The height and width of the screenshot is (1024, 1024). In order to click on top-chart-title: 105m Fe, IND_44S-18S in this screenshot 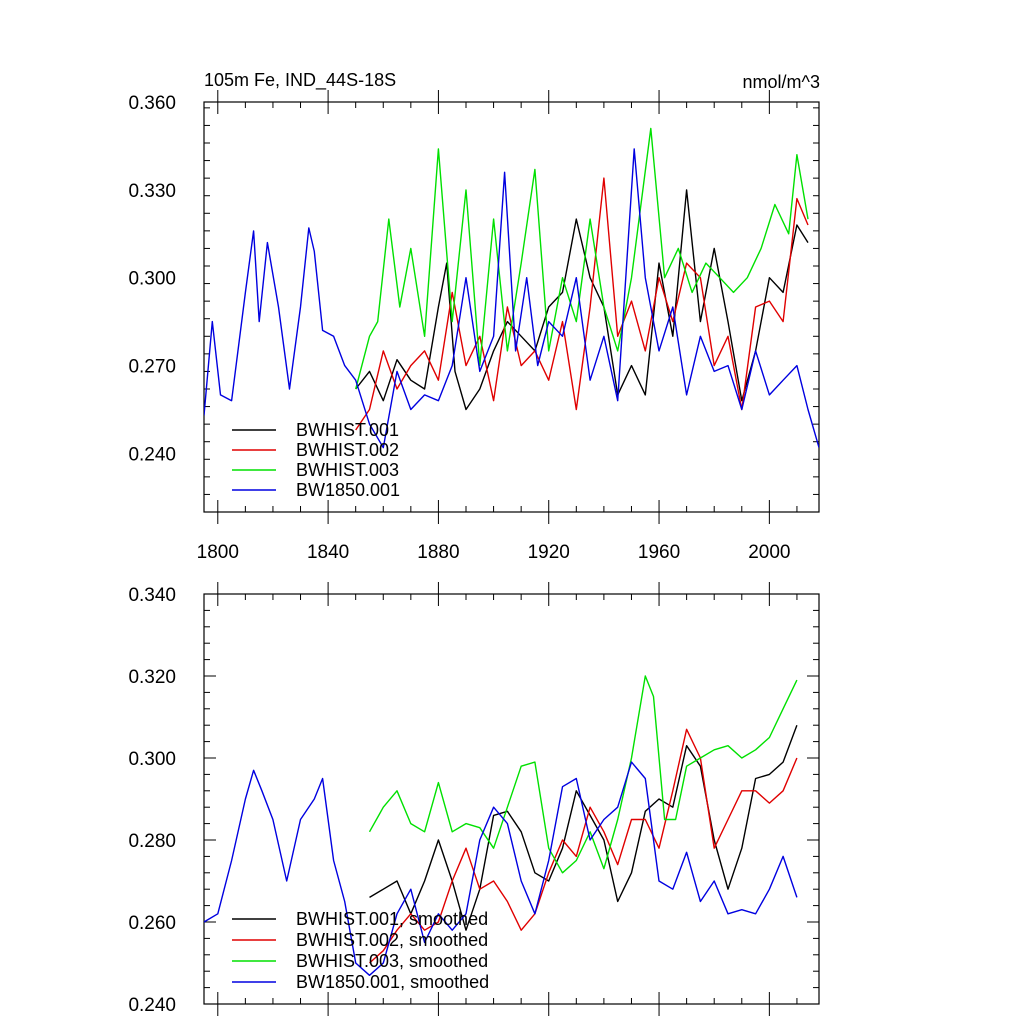, I will do `click(300, 80)`.